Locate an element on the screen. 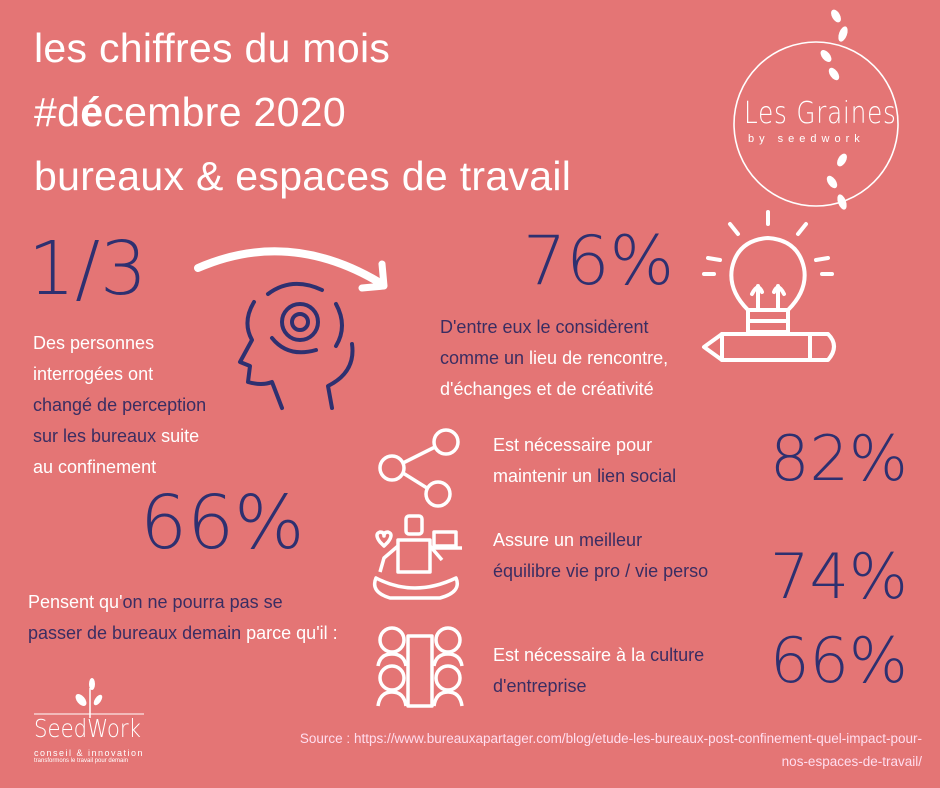  text-segment: équilibre vie pro / vie perso is located at coordinates (601, 571).